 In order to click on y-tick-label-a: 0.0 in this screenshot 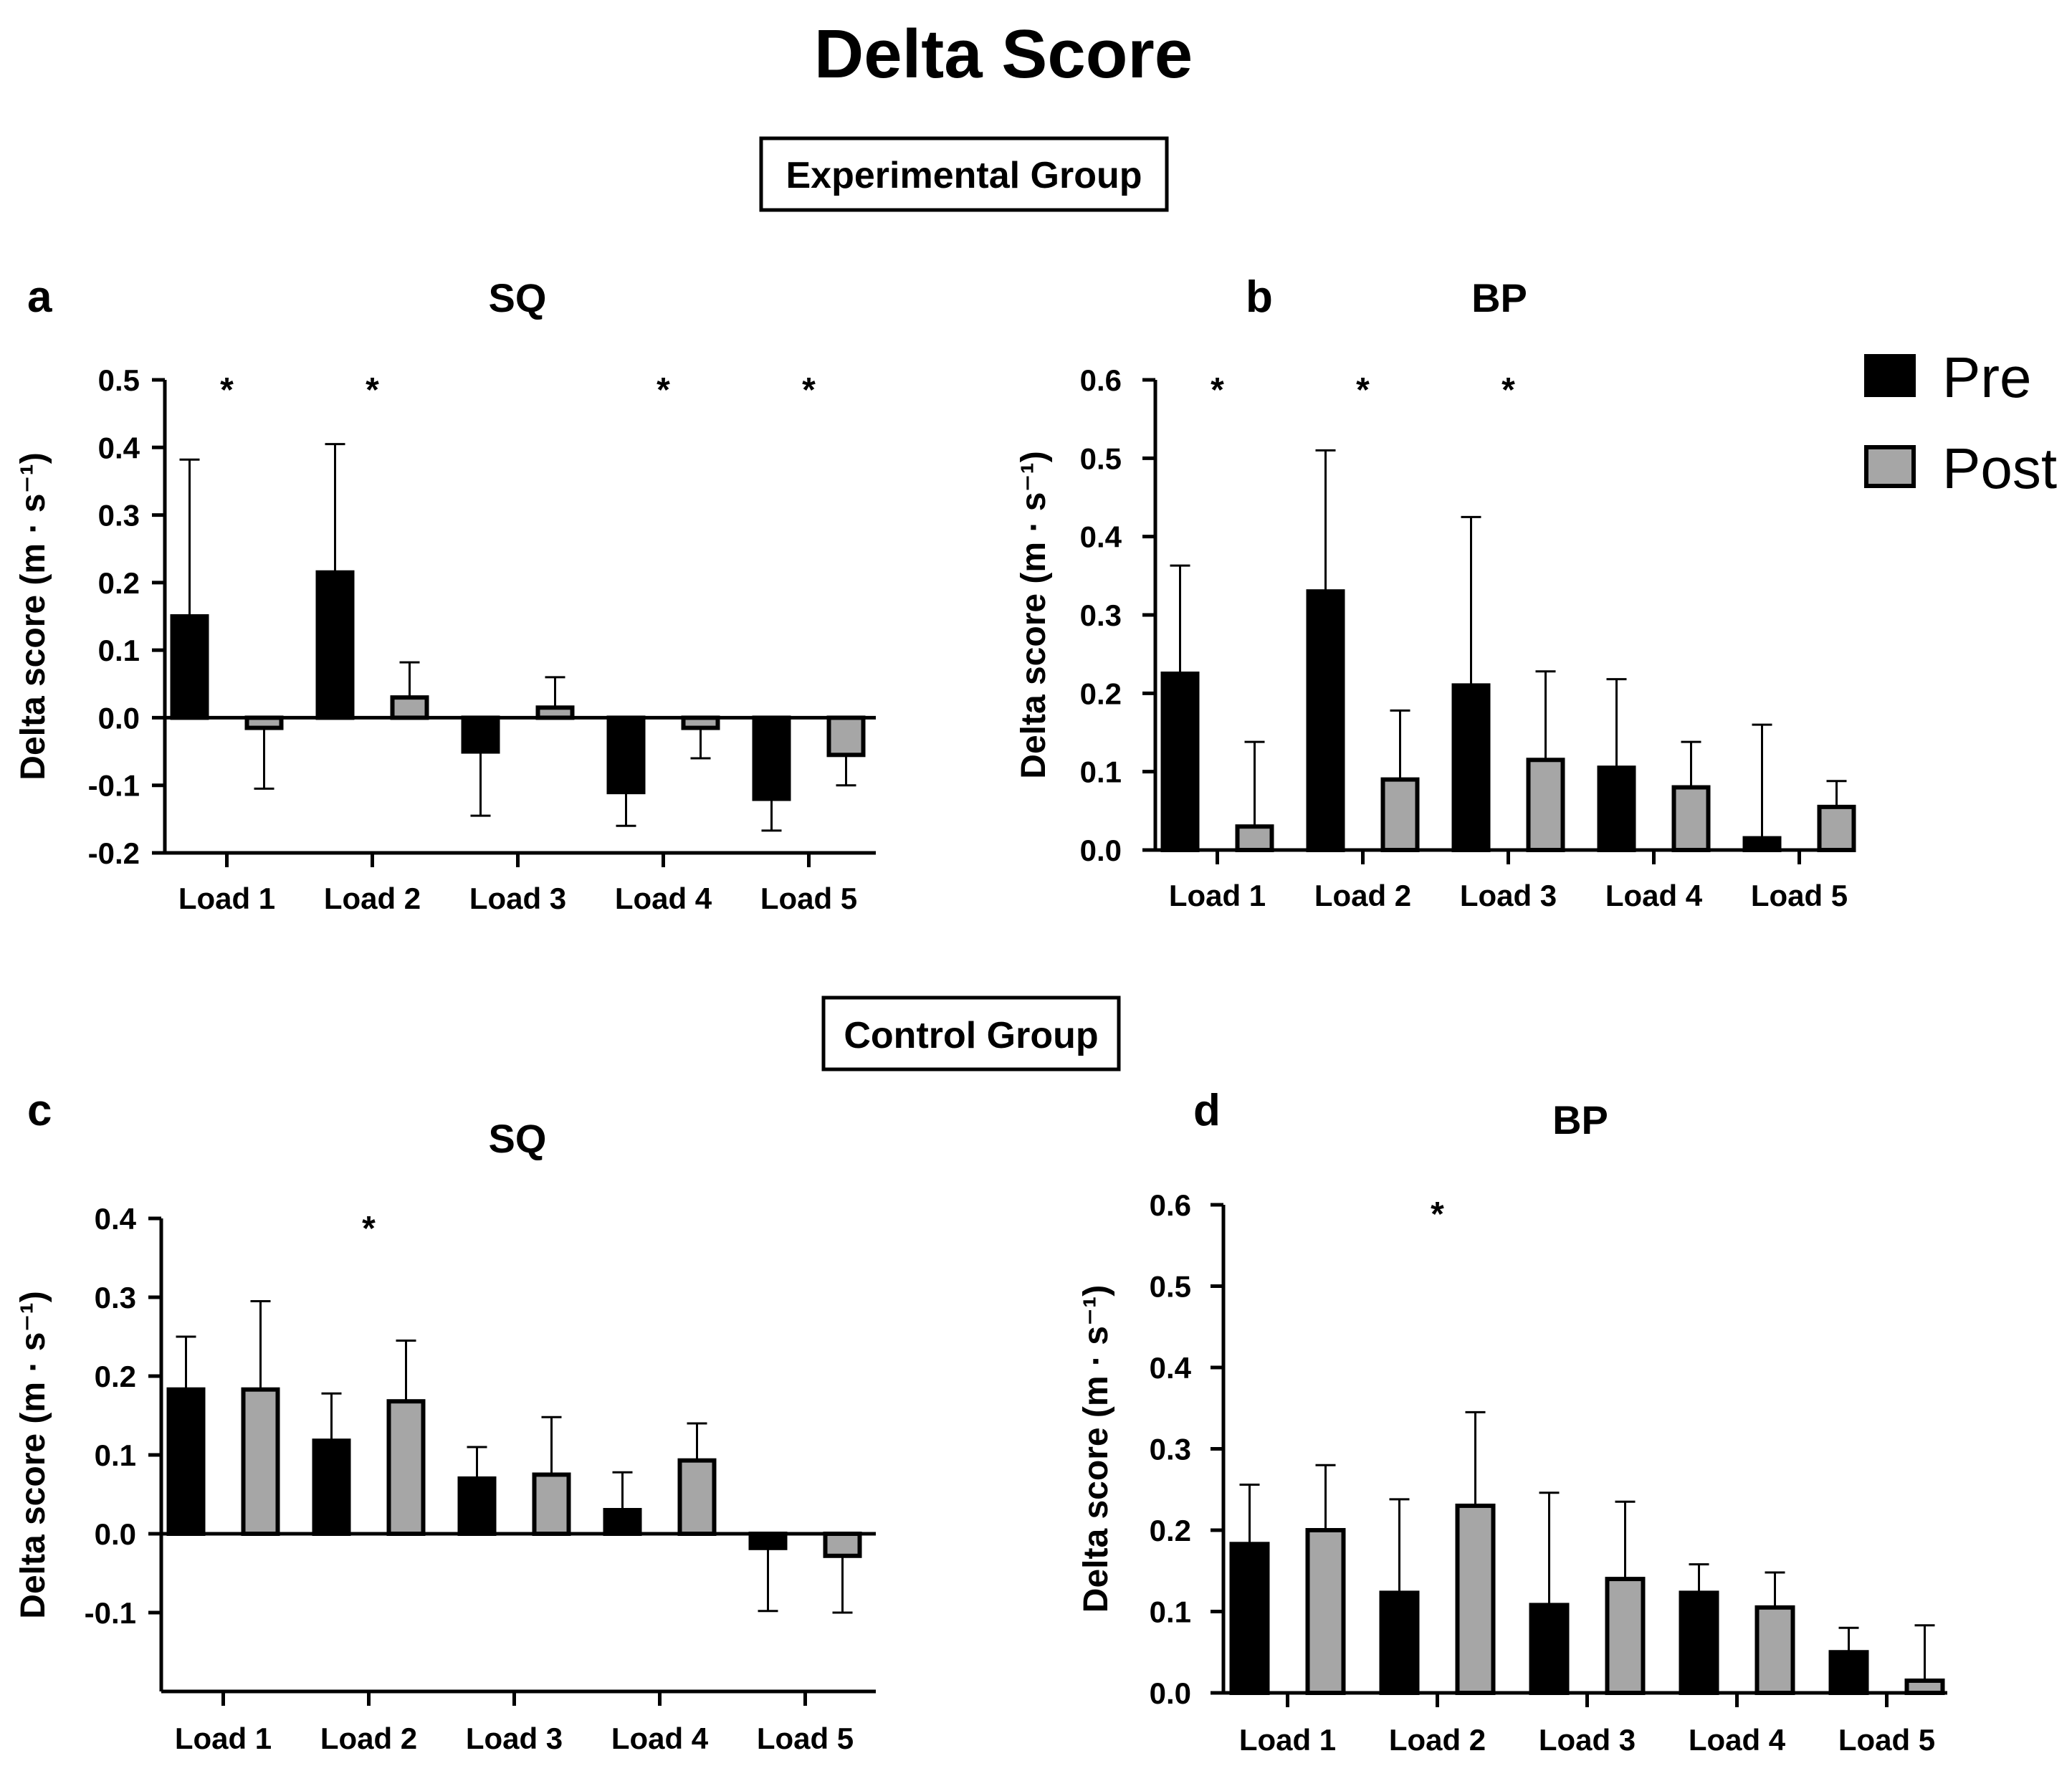, I will do `click(119, 718)`.